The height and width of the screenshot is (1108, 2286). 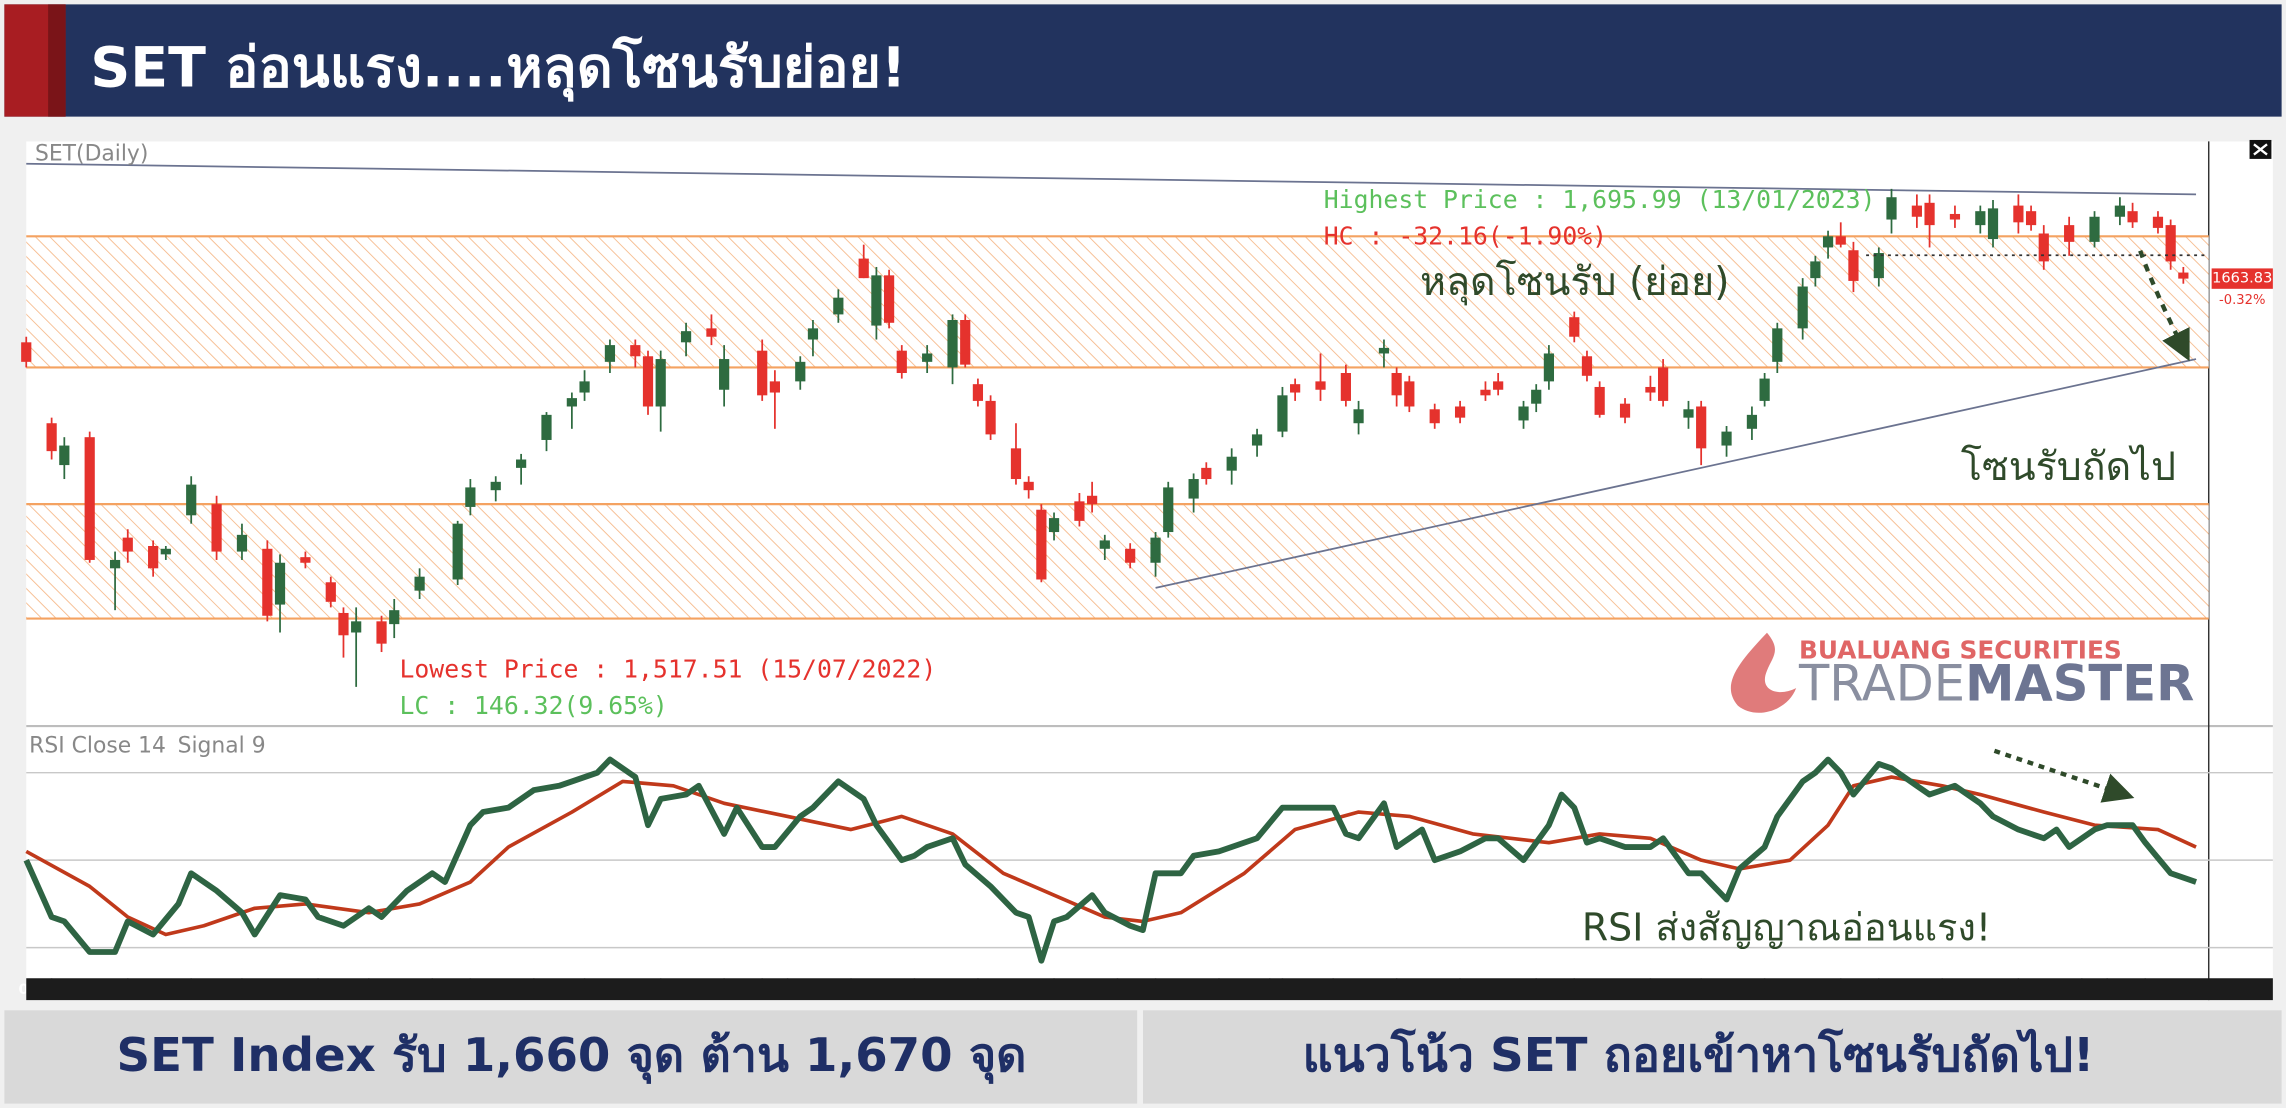 I want to click on watermark-brand-b: MASTER, so click(x=2079, y=683).